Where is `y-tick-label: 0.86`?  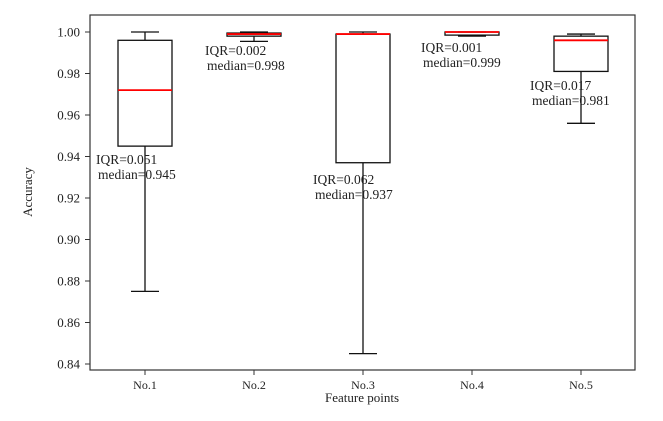 y-tick-label: 0.86 is located at coordinates (68, 322).